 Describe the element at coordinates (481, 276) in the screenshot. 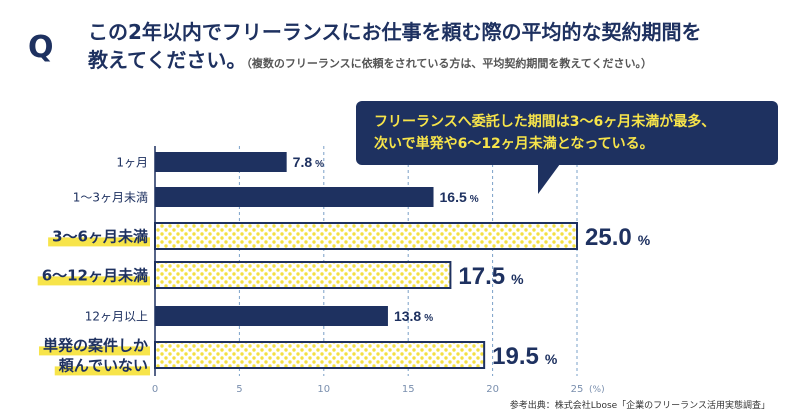

I see `value-label: 17.5` at that location.